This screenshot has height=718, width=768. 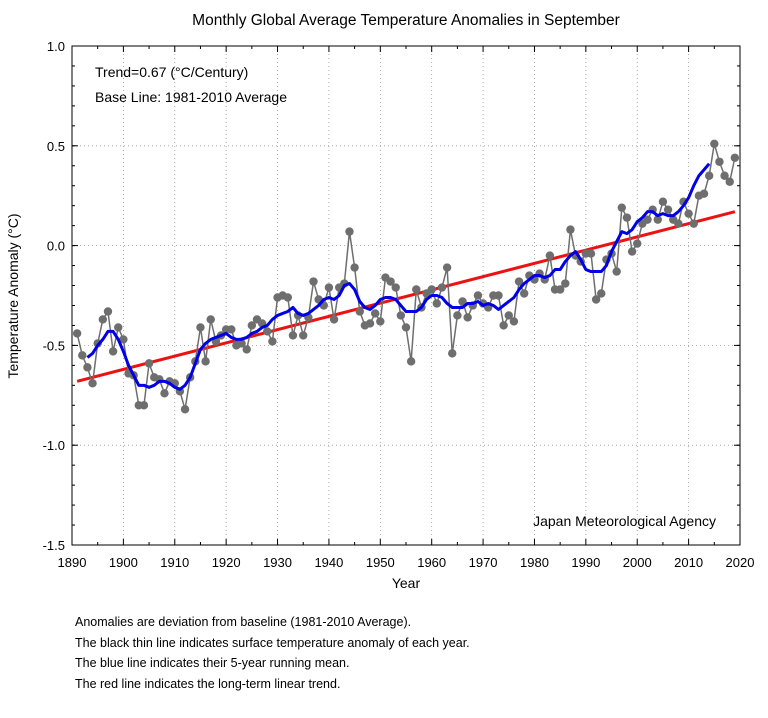 What do you see at coordinates (406, 583) in the screenshot?
I see `x-axis-label: Year` at bounding box center [406, 583].